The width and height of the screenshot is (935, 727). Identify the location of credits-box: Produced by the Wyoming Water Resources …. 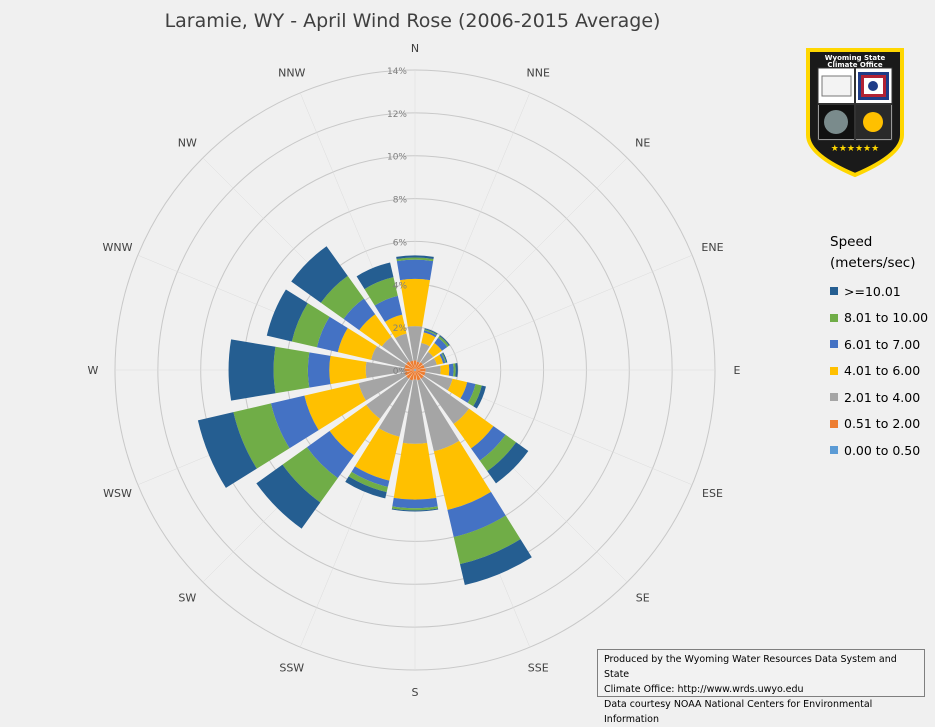
(761, 673).